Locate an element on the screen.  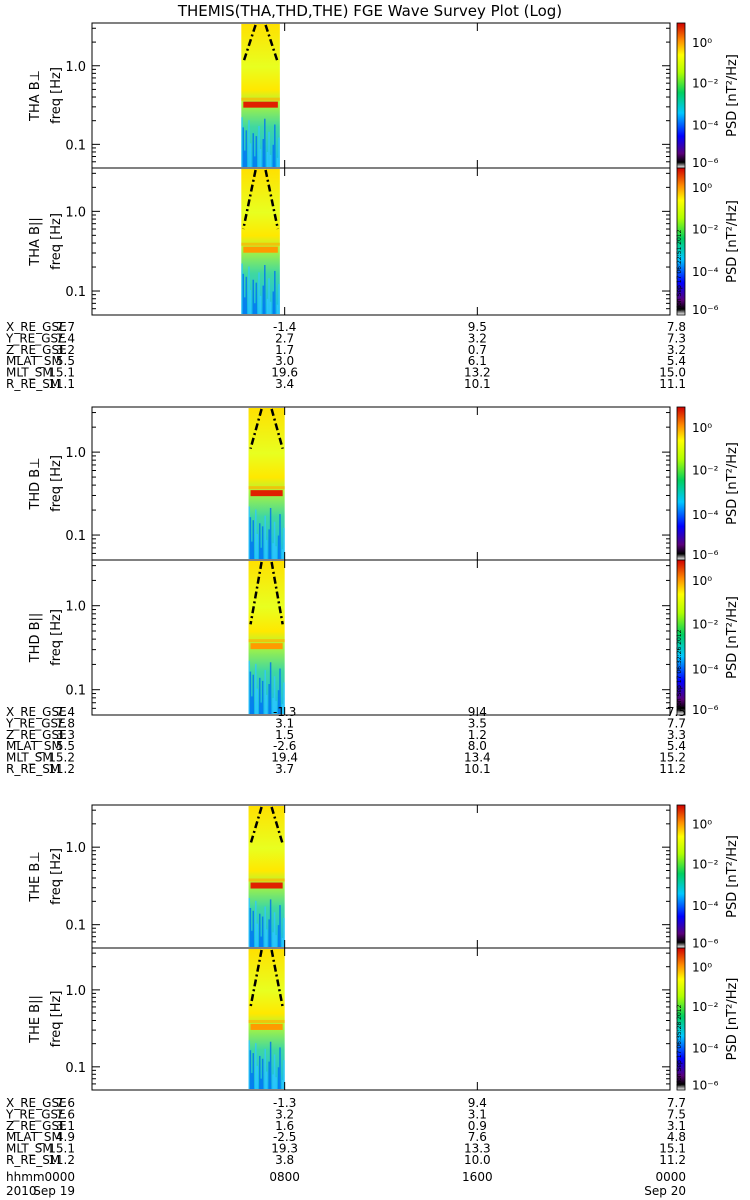
ephemeris-value: 19.4 is located at coordinates (284, 758).